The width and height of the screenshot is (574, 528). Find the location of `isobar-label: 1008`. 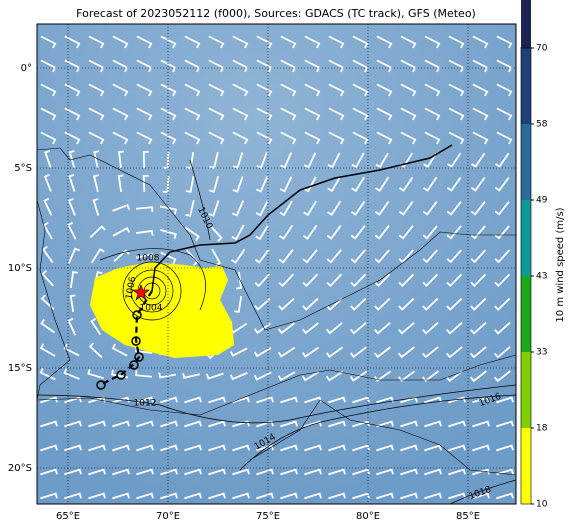

isobar-label: 1008 is located at coordinates (148, 259).